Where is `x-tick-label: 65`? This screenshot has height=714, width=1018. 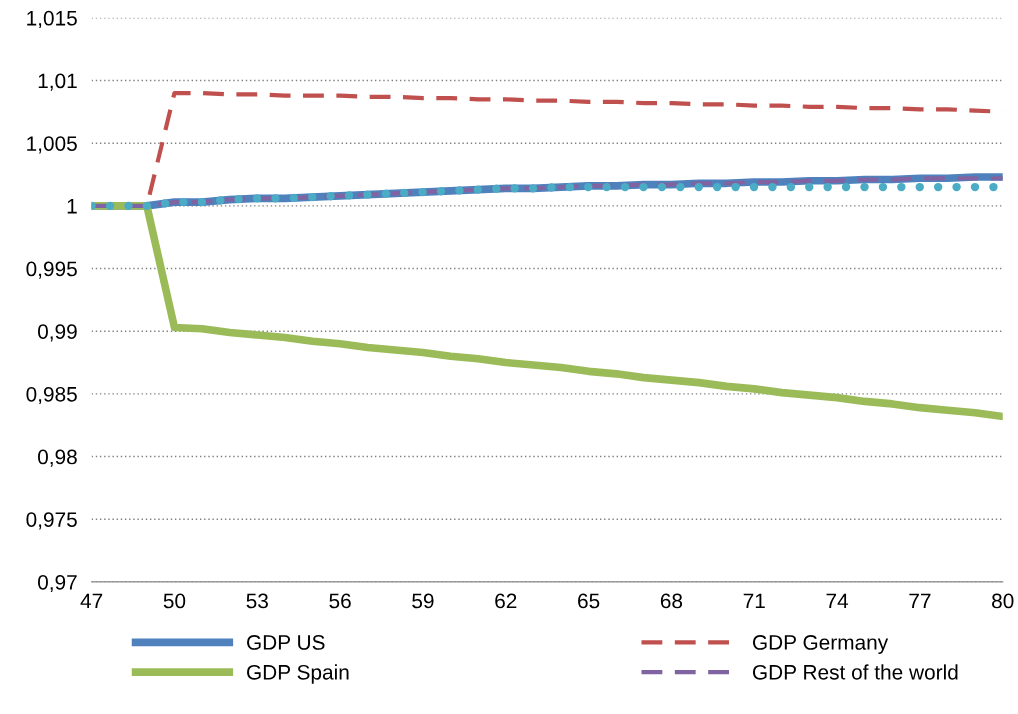 x-tick-label: 65 is located at coordinates (589, 601).